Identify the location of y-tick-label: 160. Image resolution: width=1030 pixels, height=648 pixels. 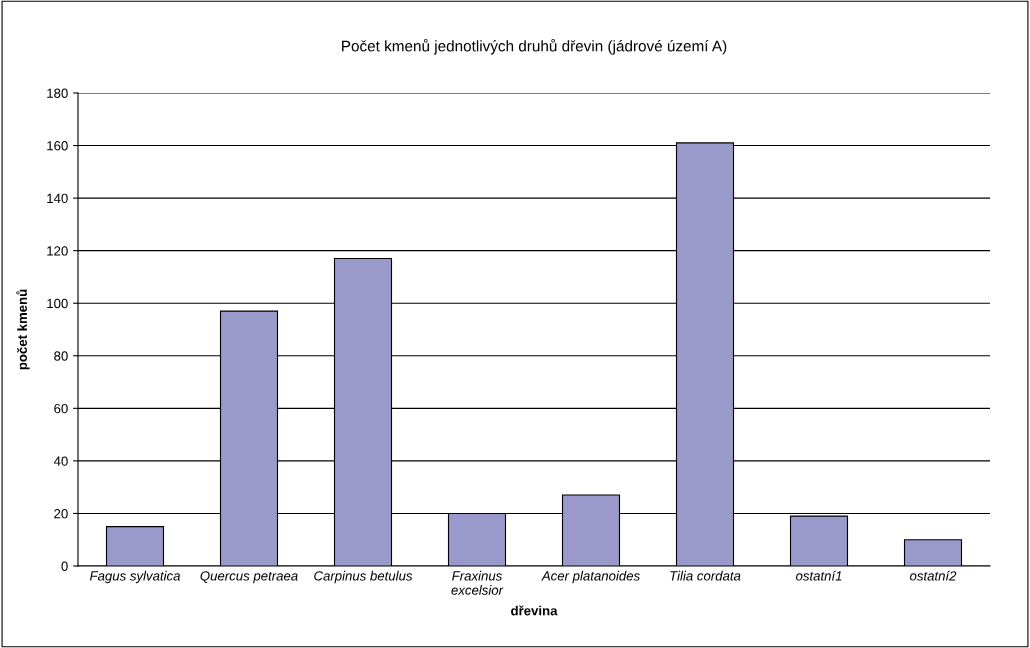
(57, 146).